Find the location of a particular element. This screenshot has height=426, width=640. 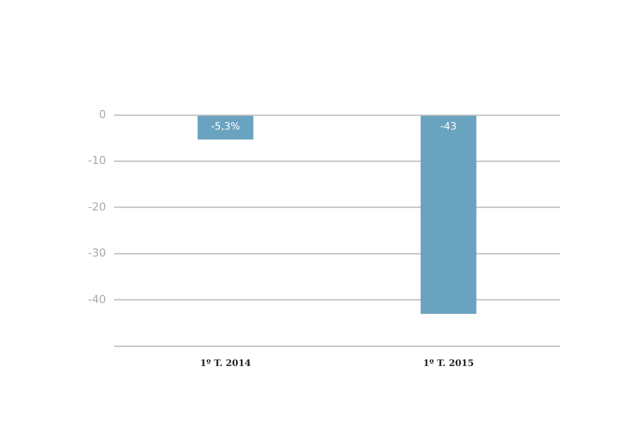

y-tick-label: 0 is located at coordinates (102, 114).